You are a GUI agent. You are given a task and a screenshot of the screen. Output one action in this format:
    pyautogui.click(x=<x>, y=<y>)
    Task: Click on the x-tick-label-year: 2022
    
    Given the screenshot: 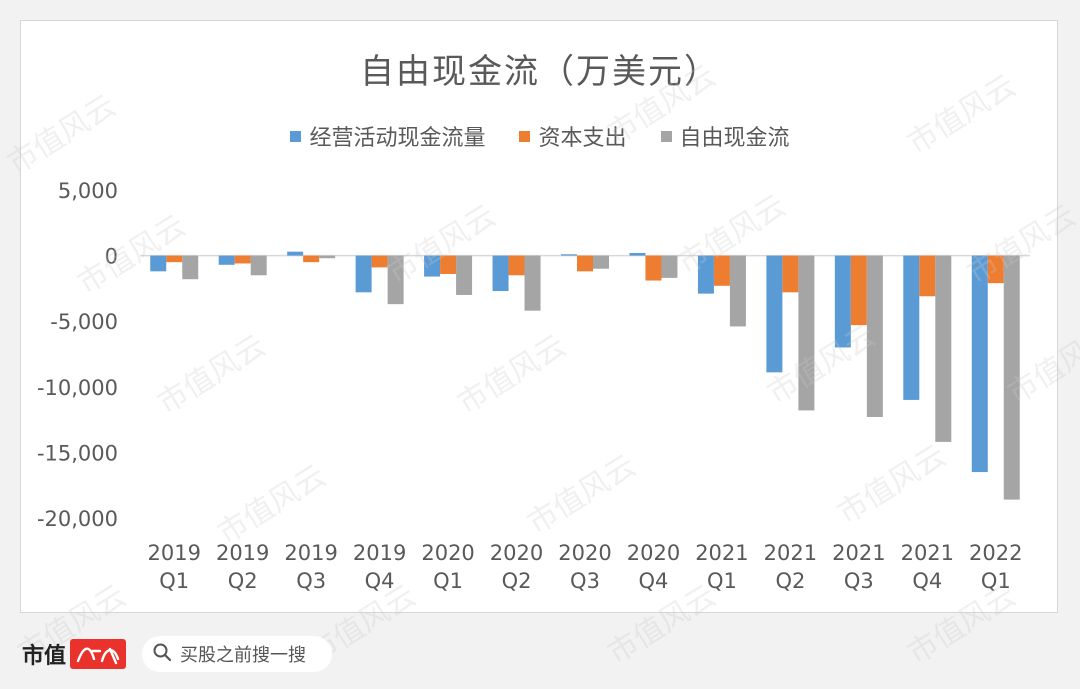 What is the action you would take?
    pyautogui.click(x=995, y=553)
    